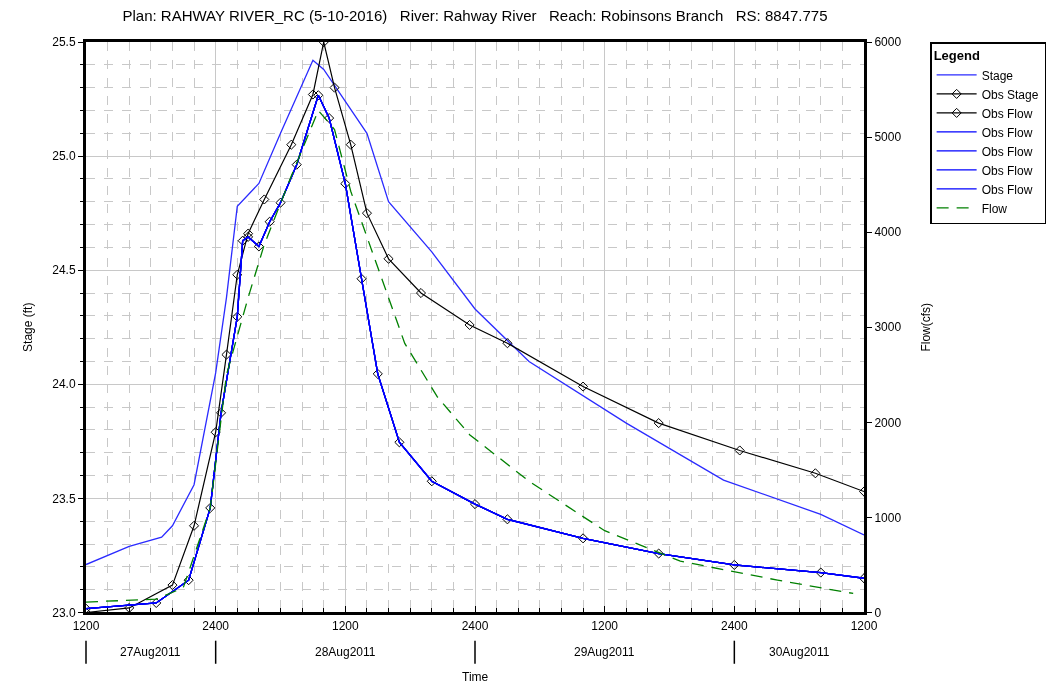 Image resolution: width=1056 pixels, height=693 pixels. Describe the element at coordinates (878, 612) in the screenshot. I see `y2-tick-label: 0` at that location.